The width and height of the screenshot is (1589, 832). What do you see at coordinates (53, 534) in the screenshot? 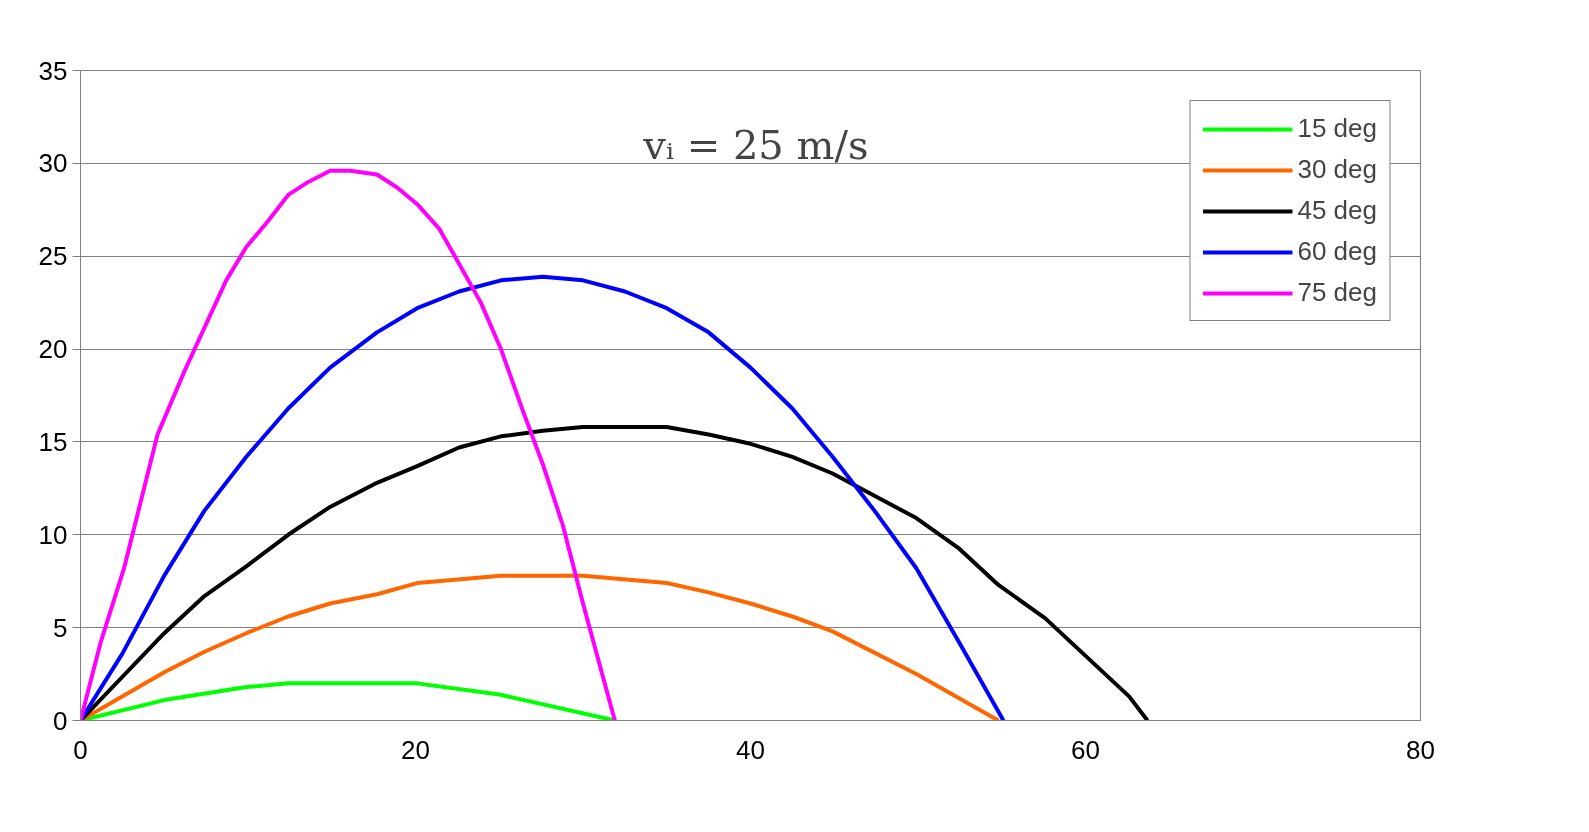
I see `y-tick-label: 10` at bounding box center [53, 534].